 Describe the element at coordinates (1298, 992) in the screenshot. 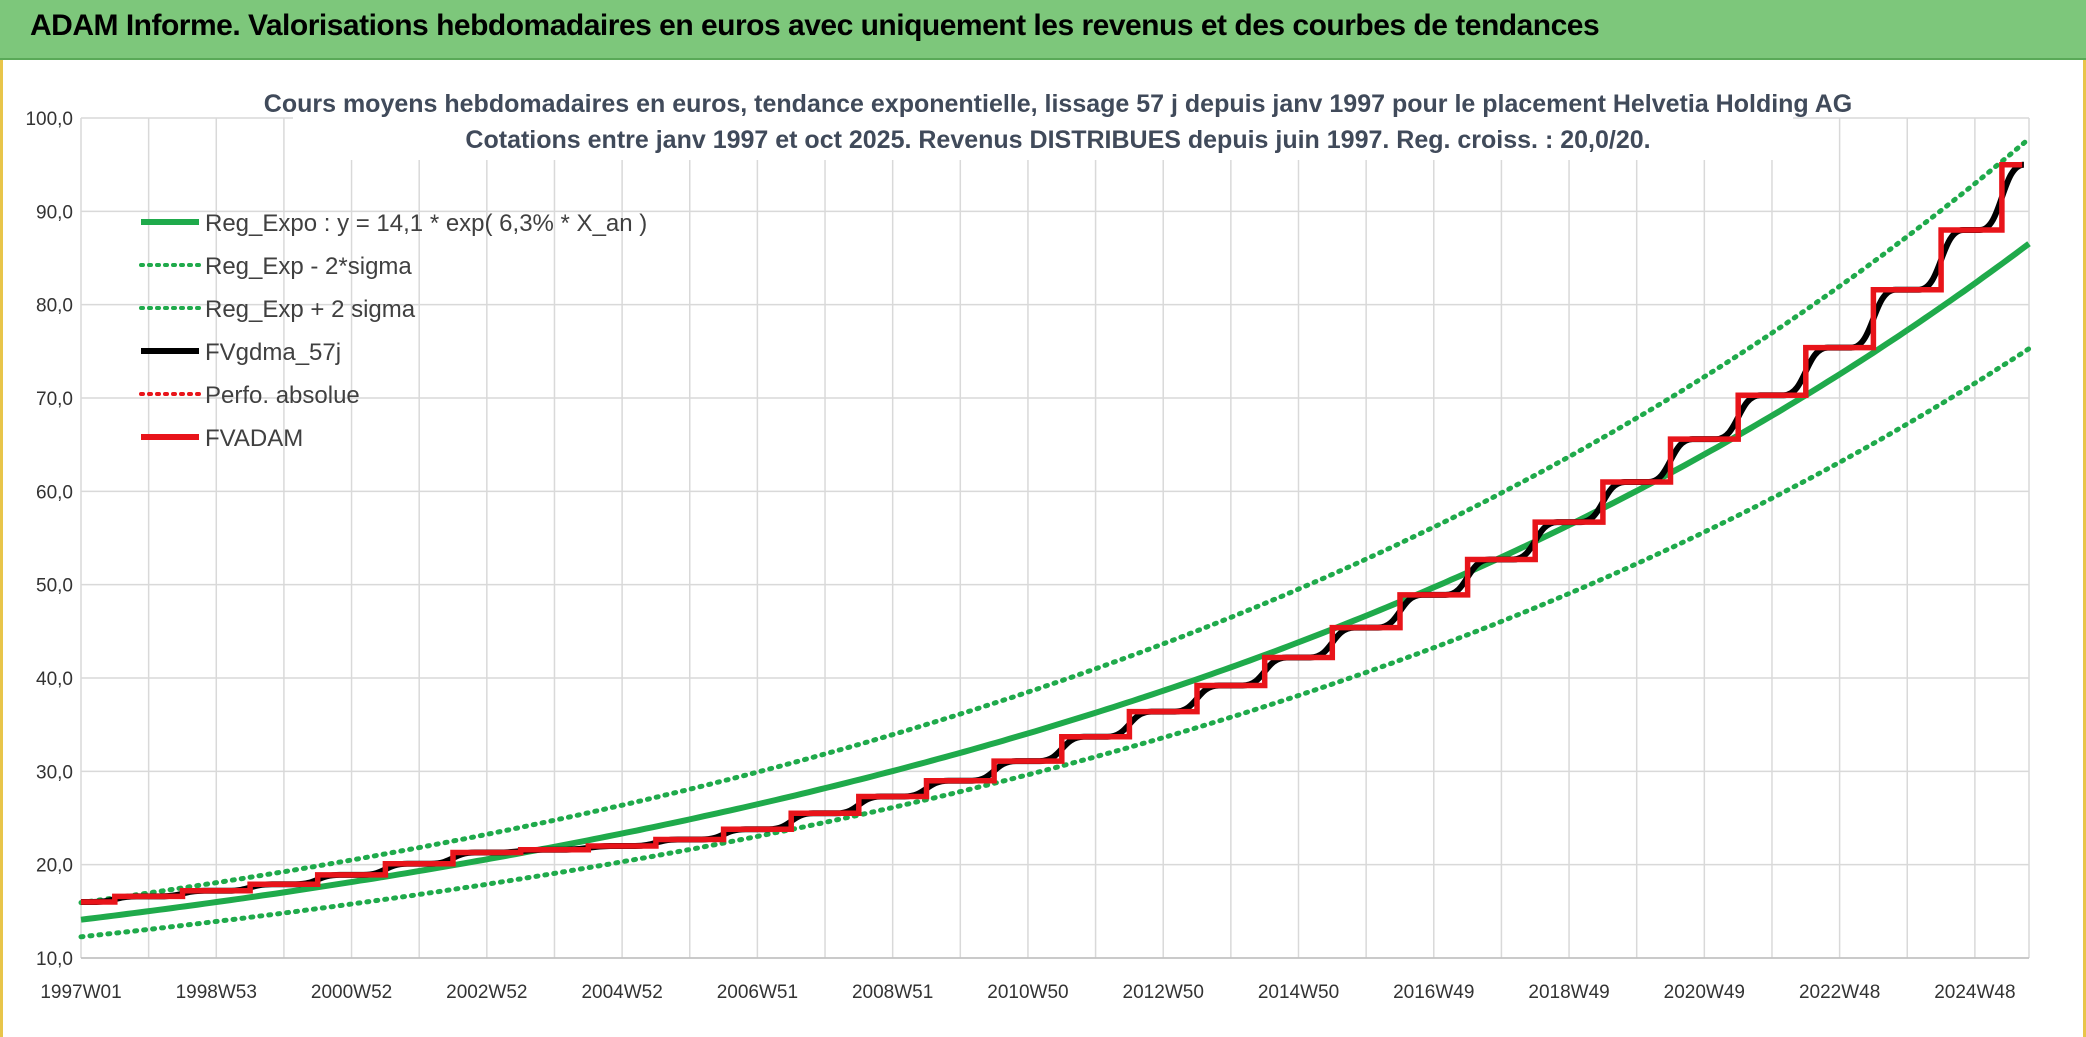

I see `x-tick-label: 2014W50` at that location.